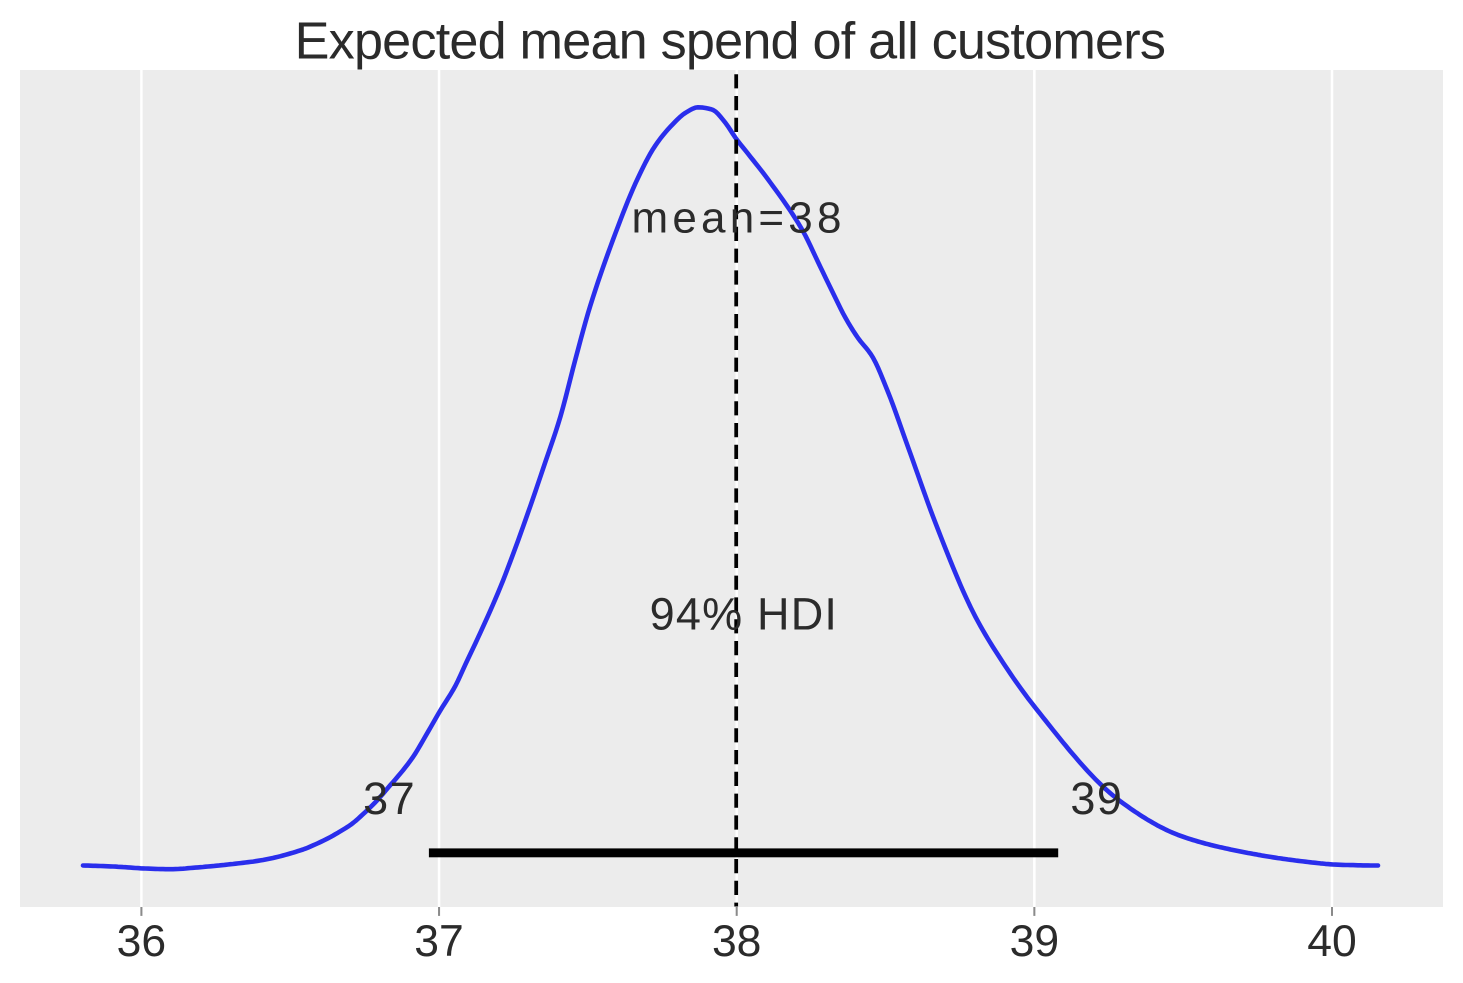 Image resolution: width=1463 pixels, height=983 pixels. I want to click on svg-text:Expected mean spend of all cus: Expected mean spend of all customers, so click(730, 41).